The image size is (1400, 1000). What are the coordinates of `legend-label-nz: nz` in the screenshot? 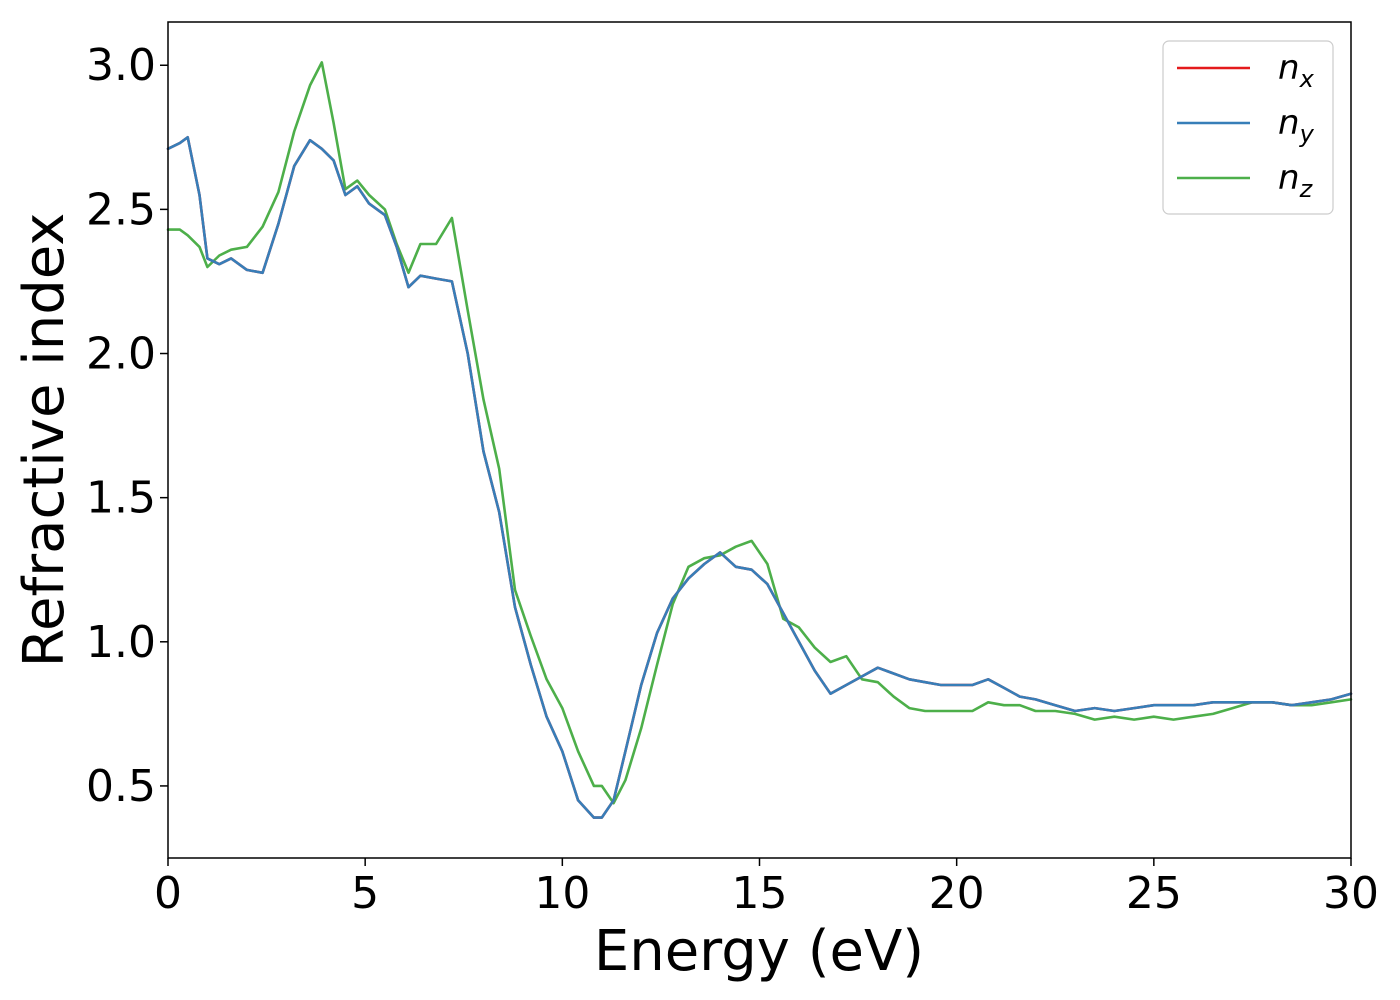 It's located at (1296, 180).